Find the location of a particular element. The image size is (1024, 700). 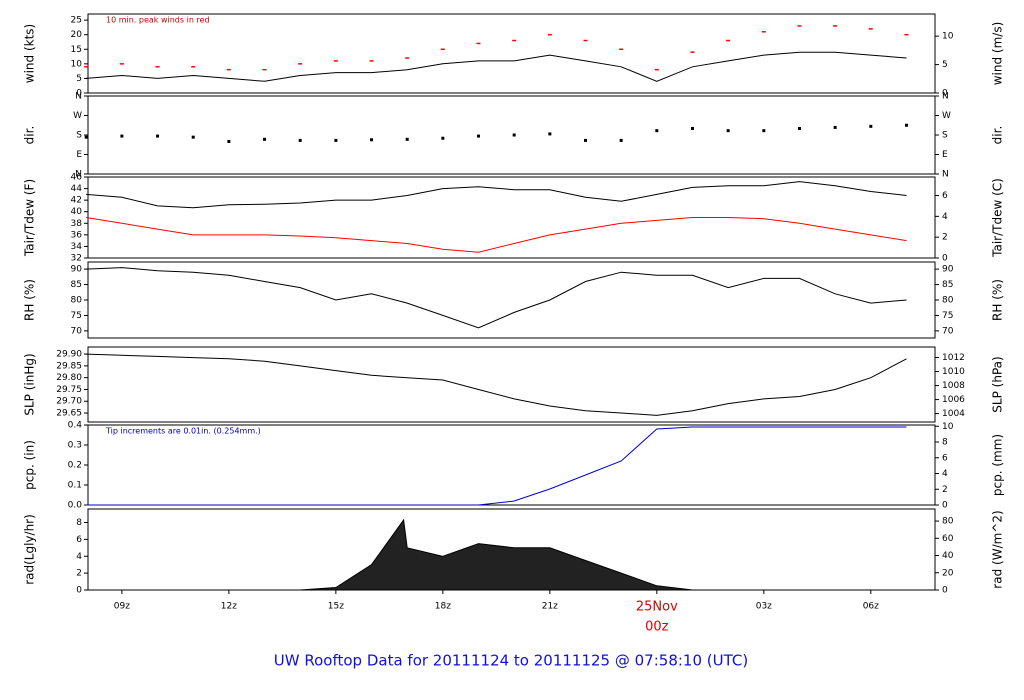

y-axis-label: SLP (inHg) is located at coordinates (30, 384).